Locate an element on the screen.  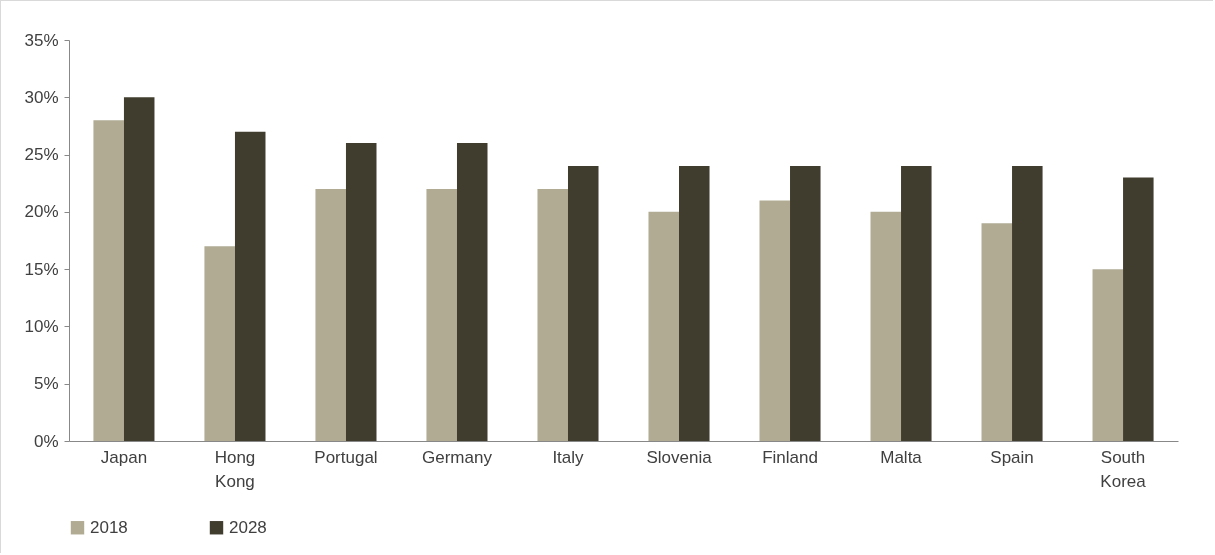
x-tick-label: Japan is located at coordinates (124, 457).